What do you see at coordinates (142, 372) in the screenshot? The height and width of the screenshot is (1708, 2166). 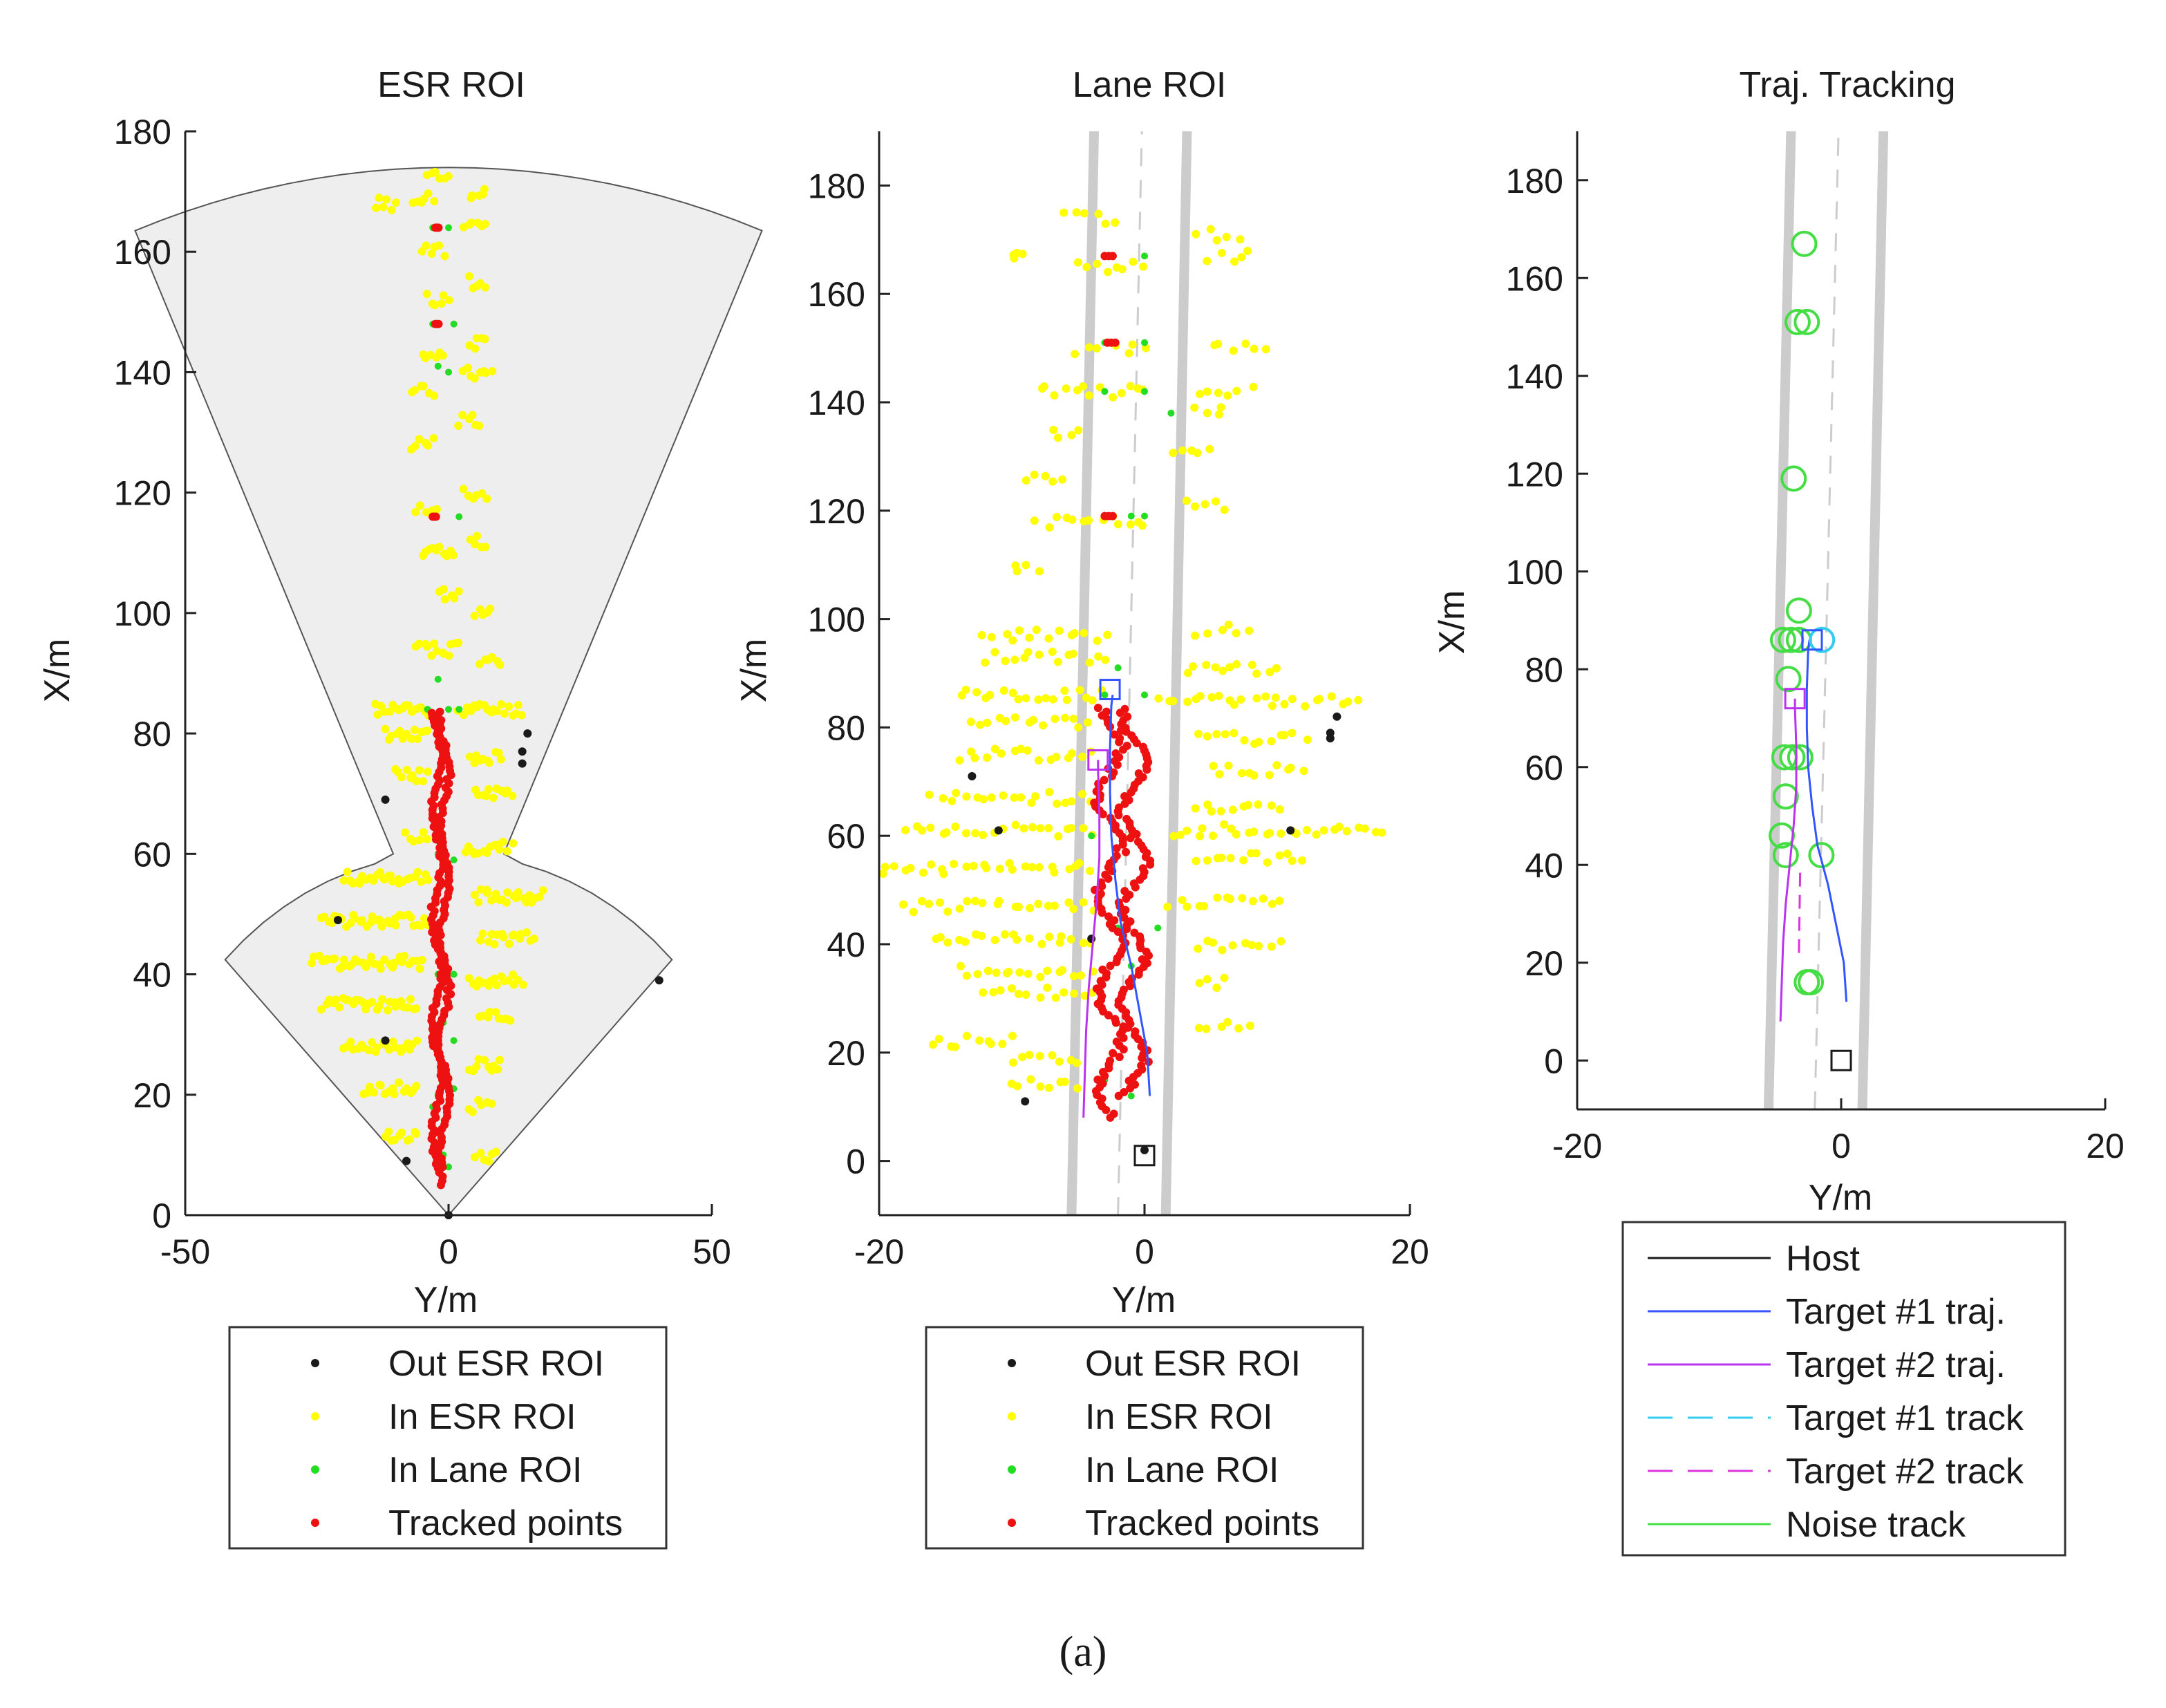 I see `esr-roi-y-tick-label: 140` at bounding box center [142, 372].